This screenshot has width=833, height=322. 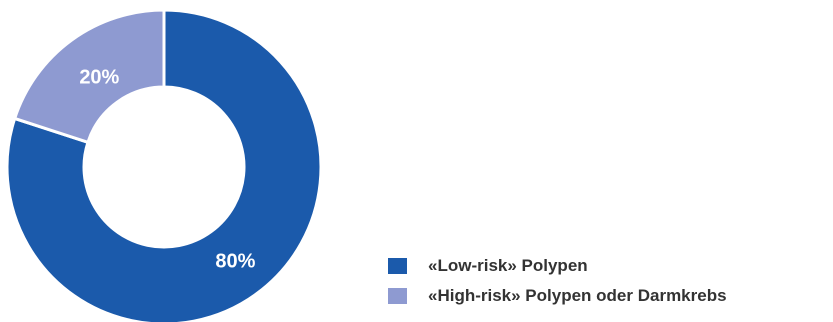 What do you see at coordinates (235, 262) in the screenshot?
I see `slice-label-low-risk: 80%` at bounding box center [235, 262].